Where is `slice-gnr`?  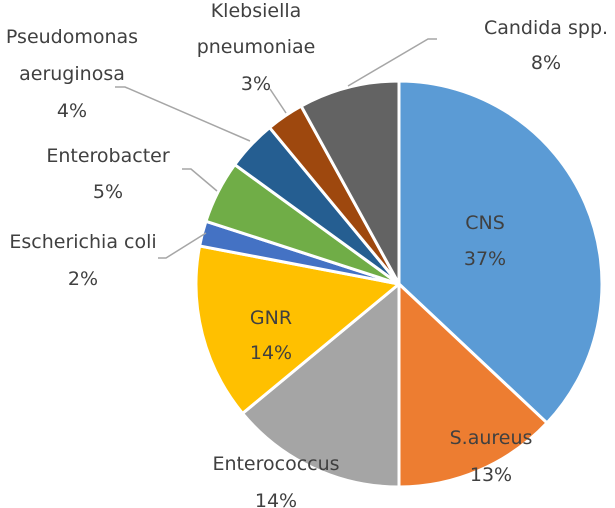
slice-gnr is located at coordinates (297, 329).